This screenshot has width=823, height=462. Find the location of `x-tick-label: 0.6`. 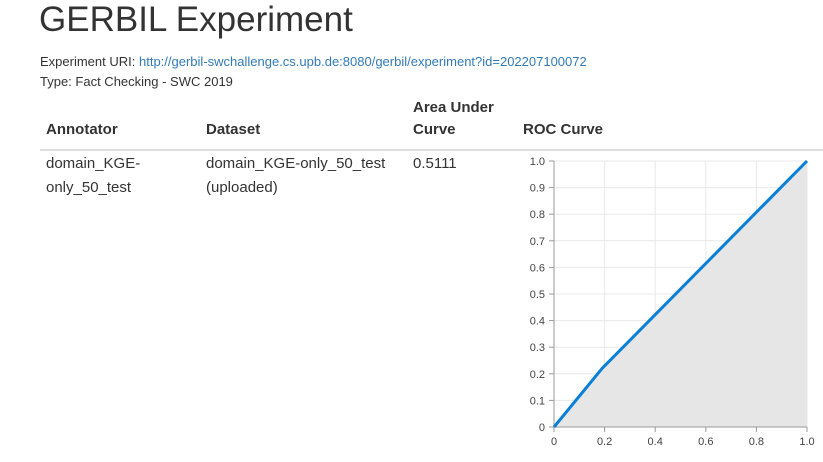

x-tick-label: 0.6 is located at coordinates (705, 442).